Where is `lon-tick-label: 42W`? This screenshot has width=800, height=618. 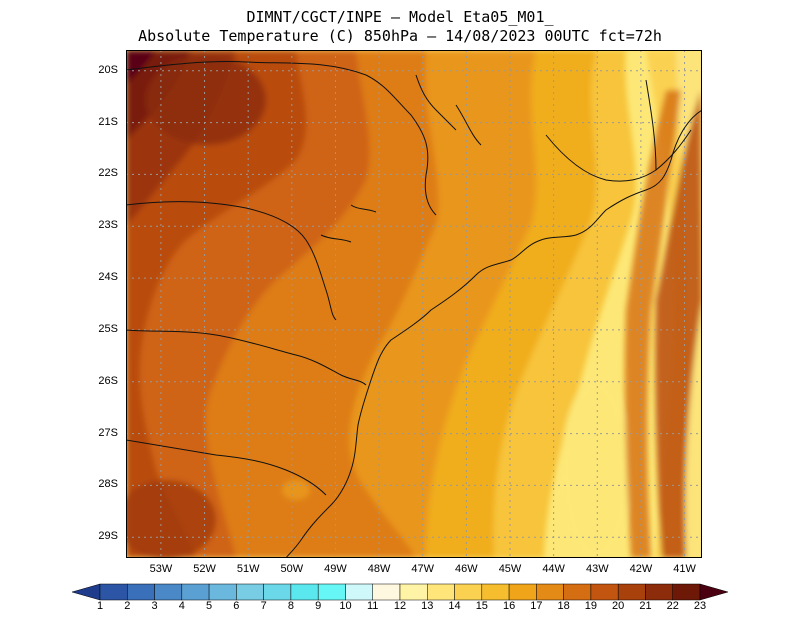 lon-tick-label: 42W is located at coordinates (641, 569).